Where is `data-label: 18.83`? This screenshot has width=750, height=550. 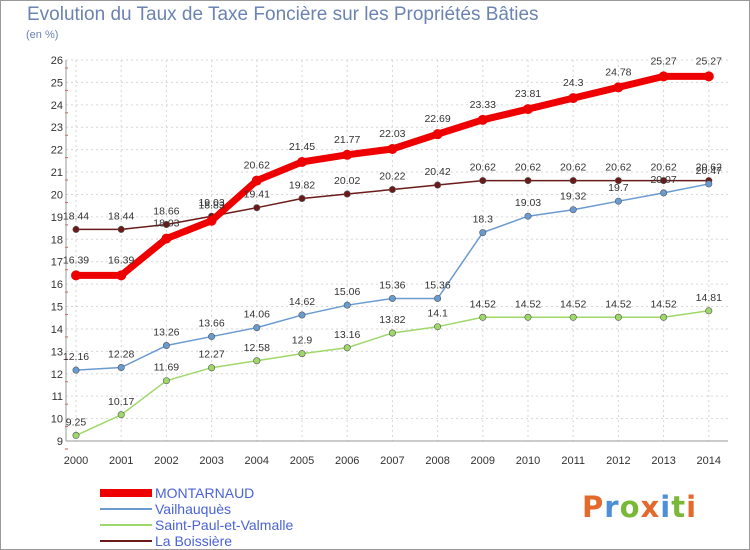
data-label: 18.83 is located at coordinates (211, 206).